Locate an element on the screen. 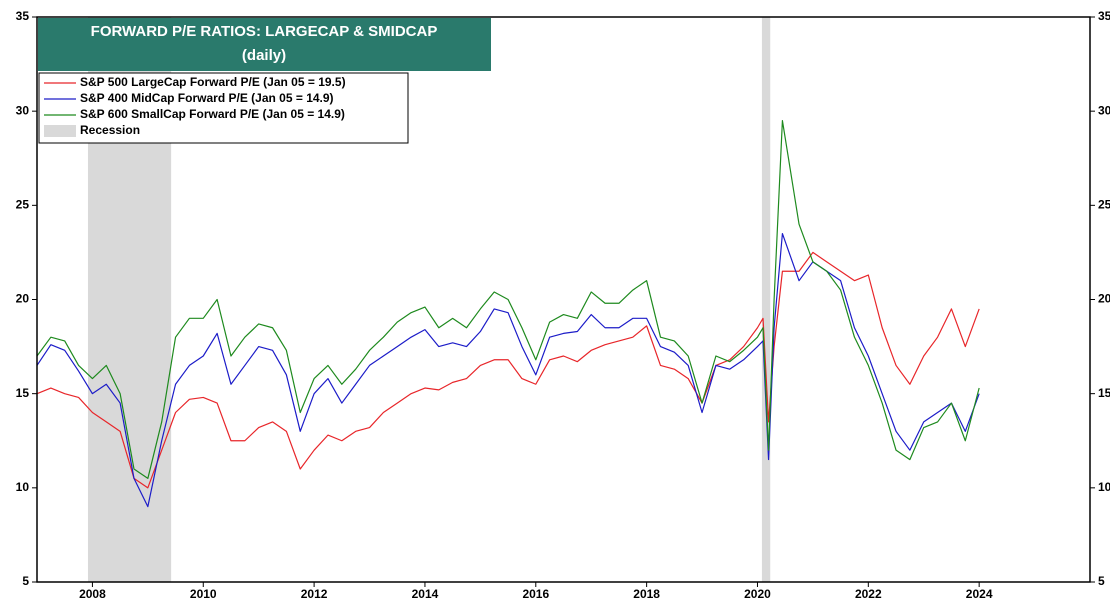 This screenshot has width=1110, height=603. x-tick-label: 2010 is located at coordinates (203, 594).